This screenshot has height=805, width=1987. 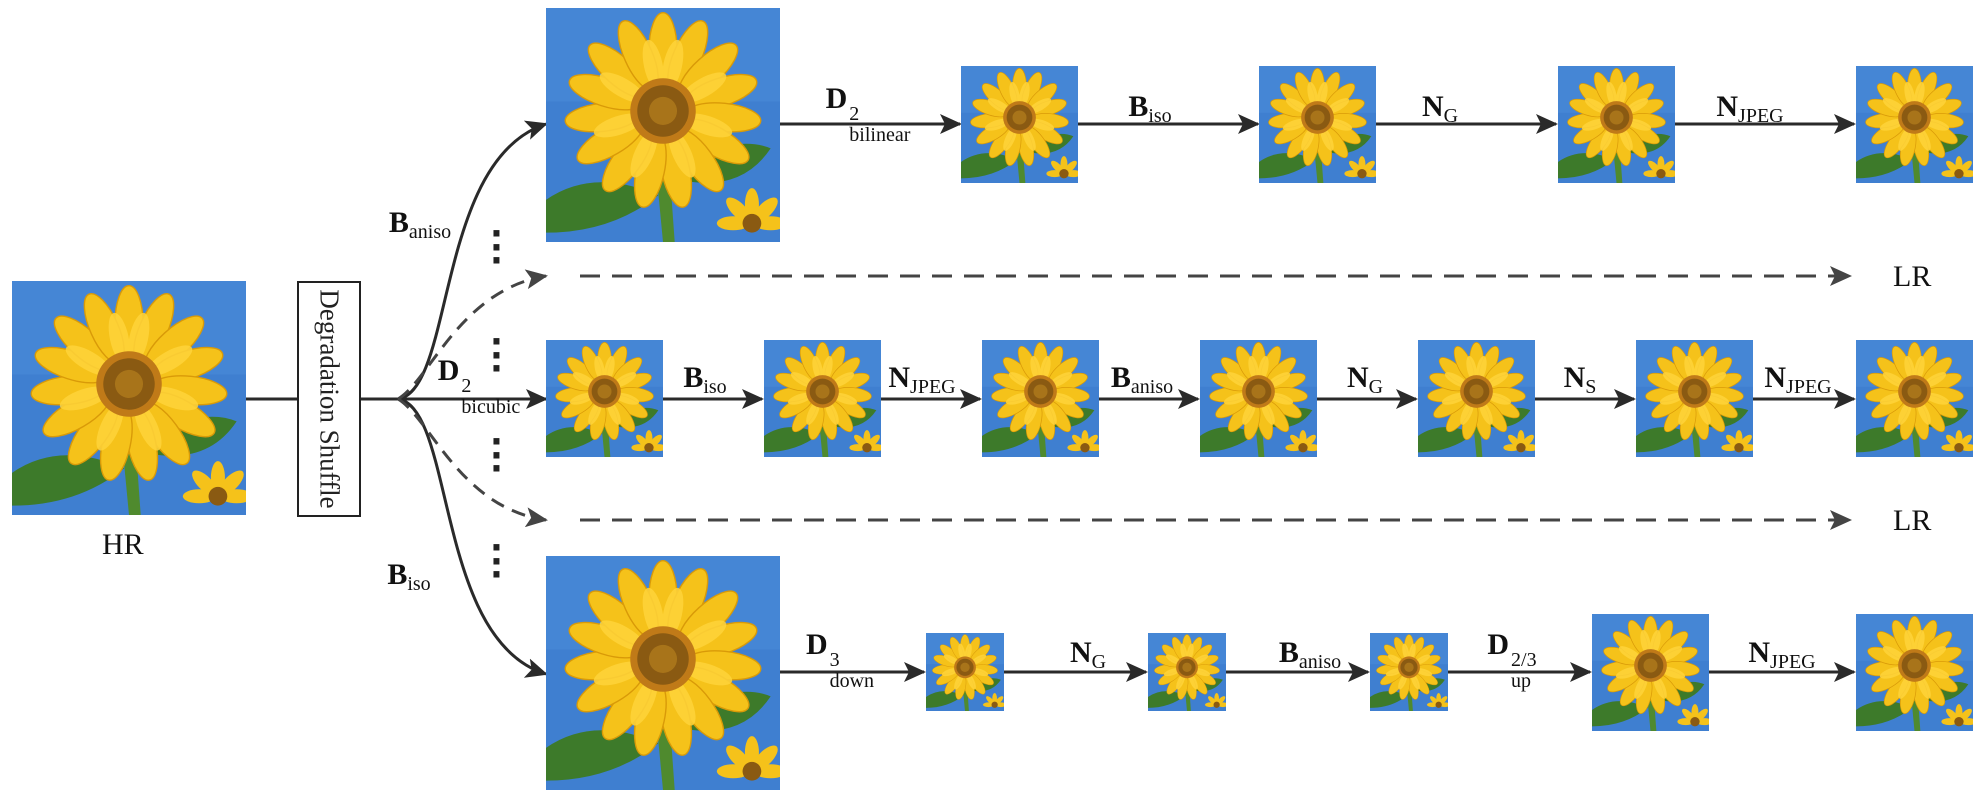 What do you see at coordinates (496, 248) in the screenshot?
I see `ellipsis-top-1: · · ·` at bounding box center [496, 248].